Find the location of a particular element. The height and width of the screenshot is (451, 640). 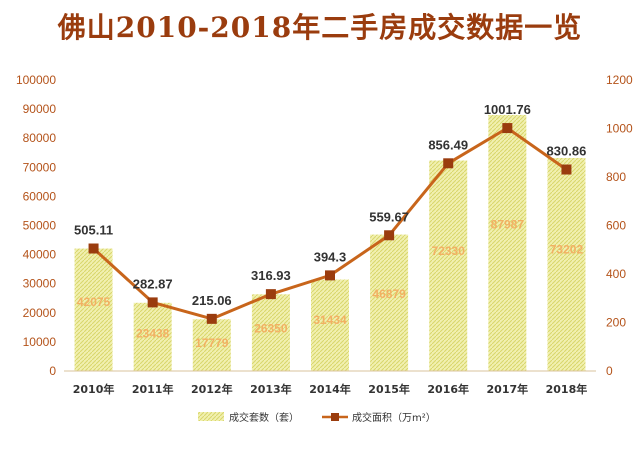

y-right-tick-label: 400 is located at coordinates (616, 274).